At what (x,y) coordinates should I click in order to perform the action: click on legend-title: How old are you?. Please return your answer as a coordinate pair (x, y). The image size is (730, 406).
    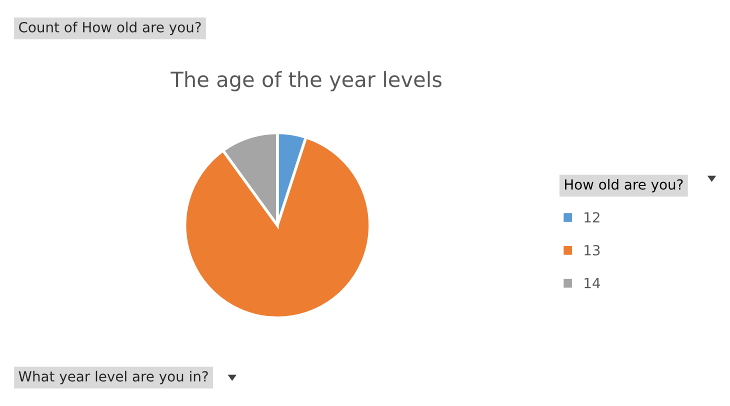
    Looking at the image, I should click on (624, 185).